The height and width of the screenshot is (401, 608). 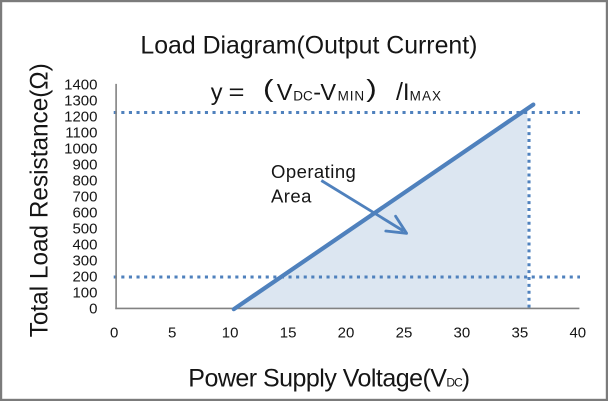 I want to click on svg-text: 700, so click(x=84, y=197).